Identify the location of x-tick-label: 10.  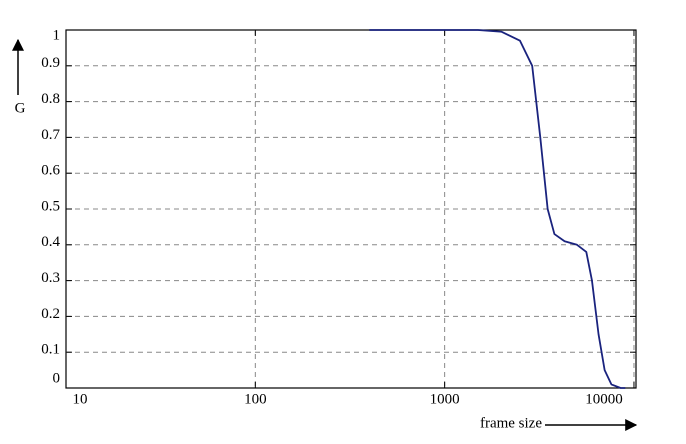
(80, 399).